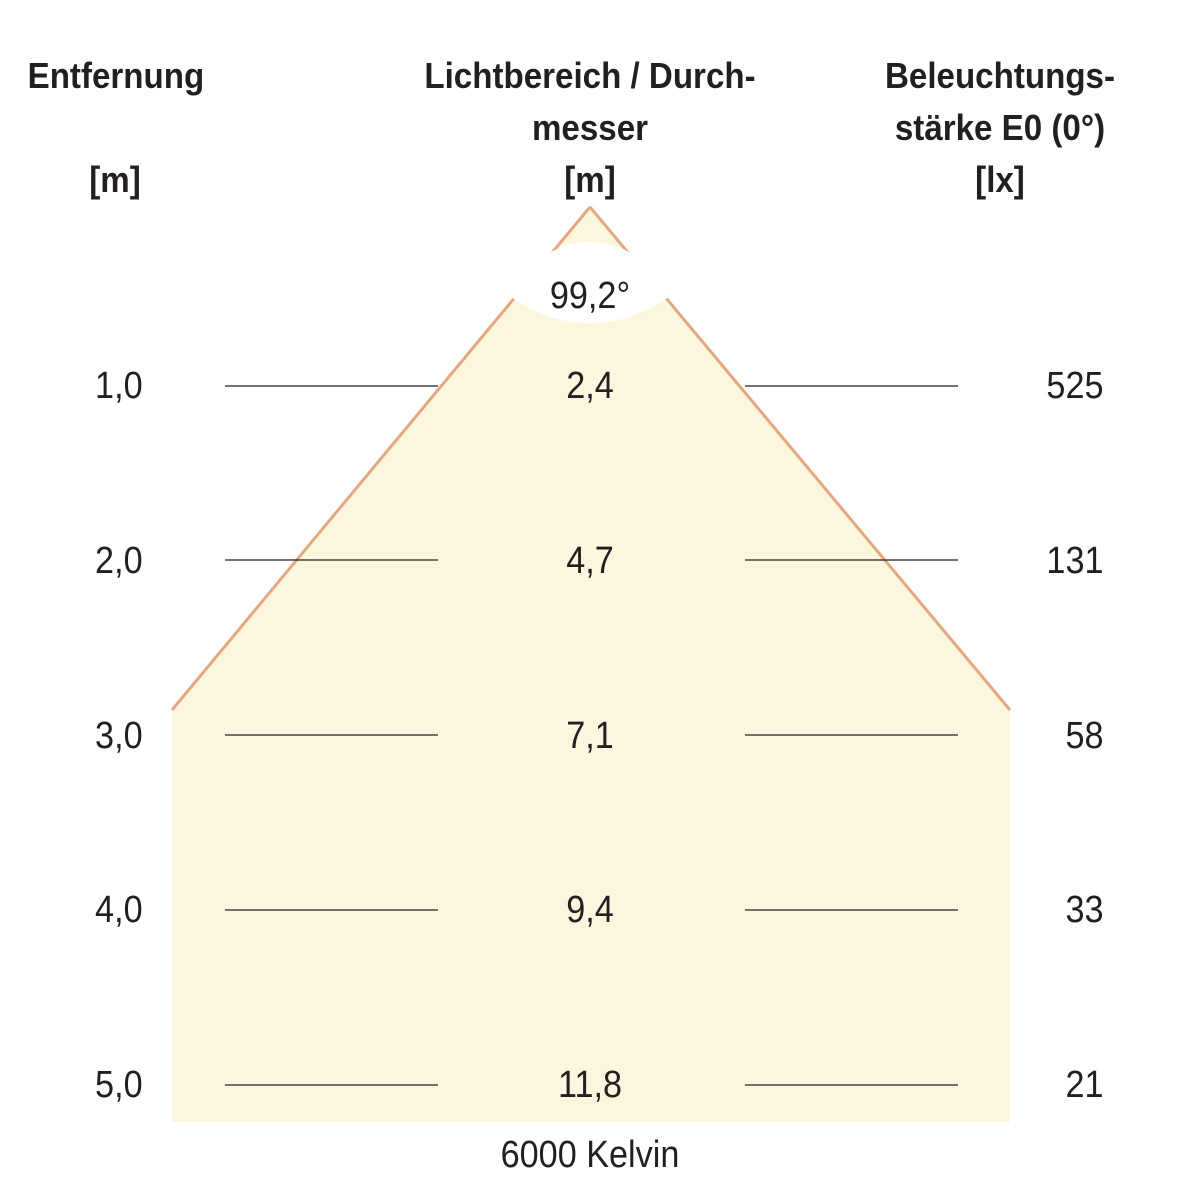 This screenshot has height=1182, width=1182. Describe the element at coordinates (590, 75) in the screenshot. I see `diameter-header-line-1: Lichtbereich / Durch-` at that location.